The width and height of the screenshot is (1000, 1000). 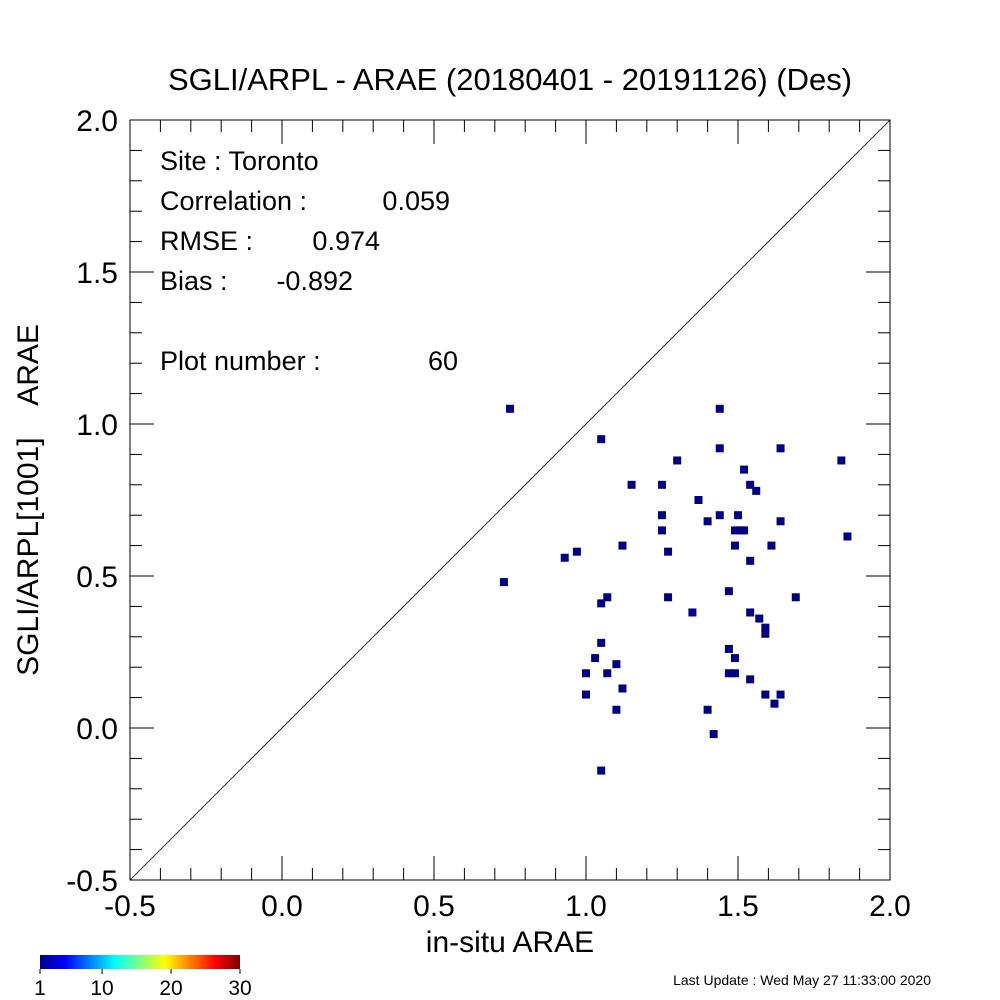 I want to click on y-axis-label: SGLI/ARPL[1001] ARAE, so click(x=28, y=500).